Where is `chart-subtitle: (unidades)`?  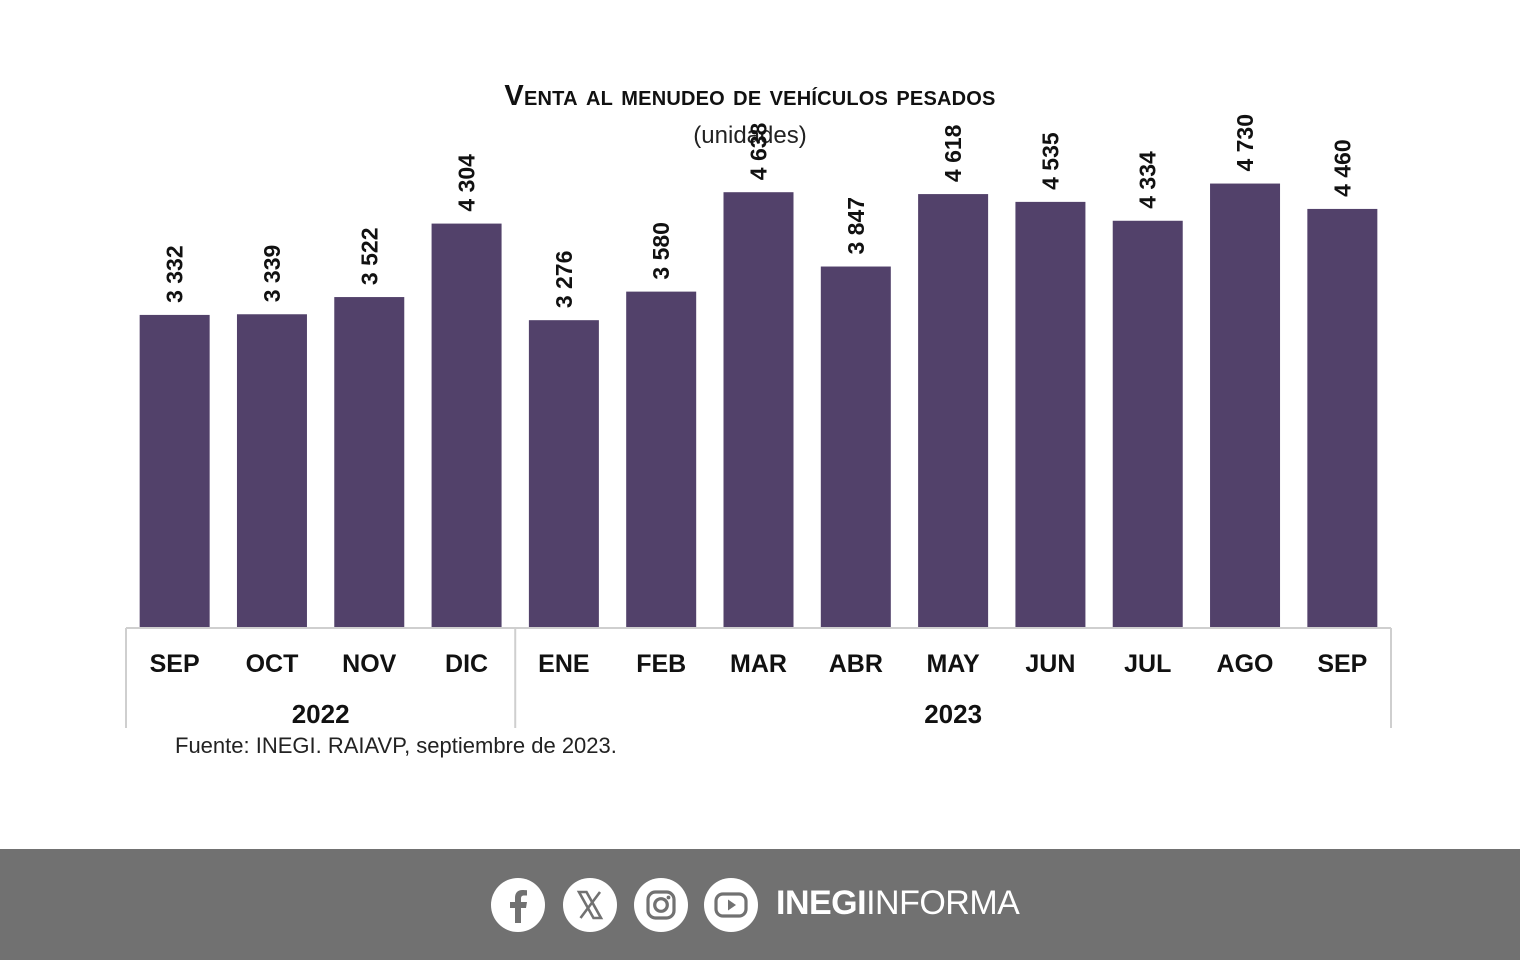
chart-subtitle: (unidades) is located at coordinates (750, 135).